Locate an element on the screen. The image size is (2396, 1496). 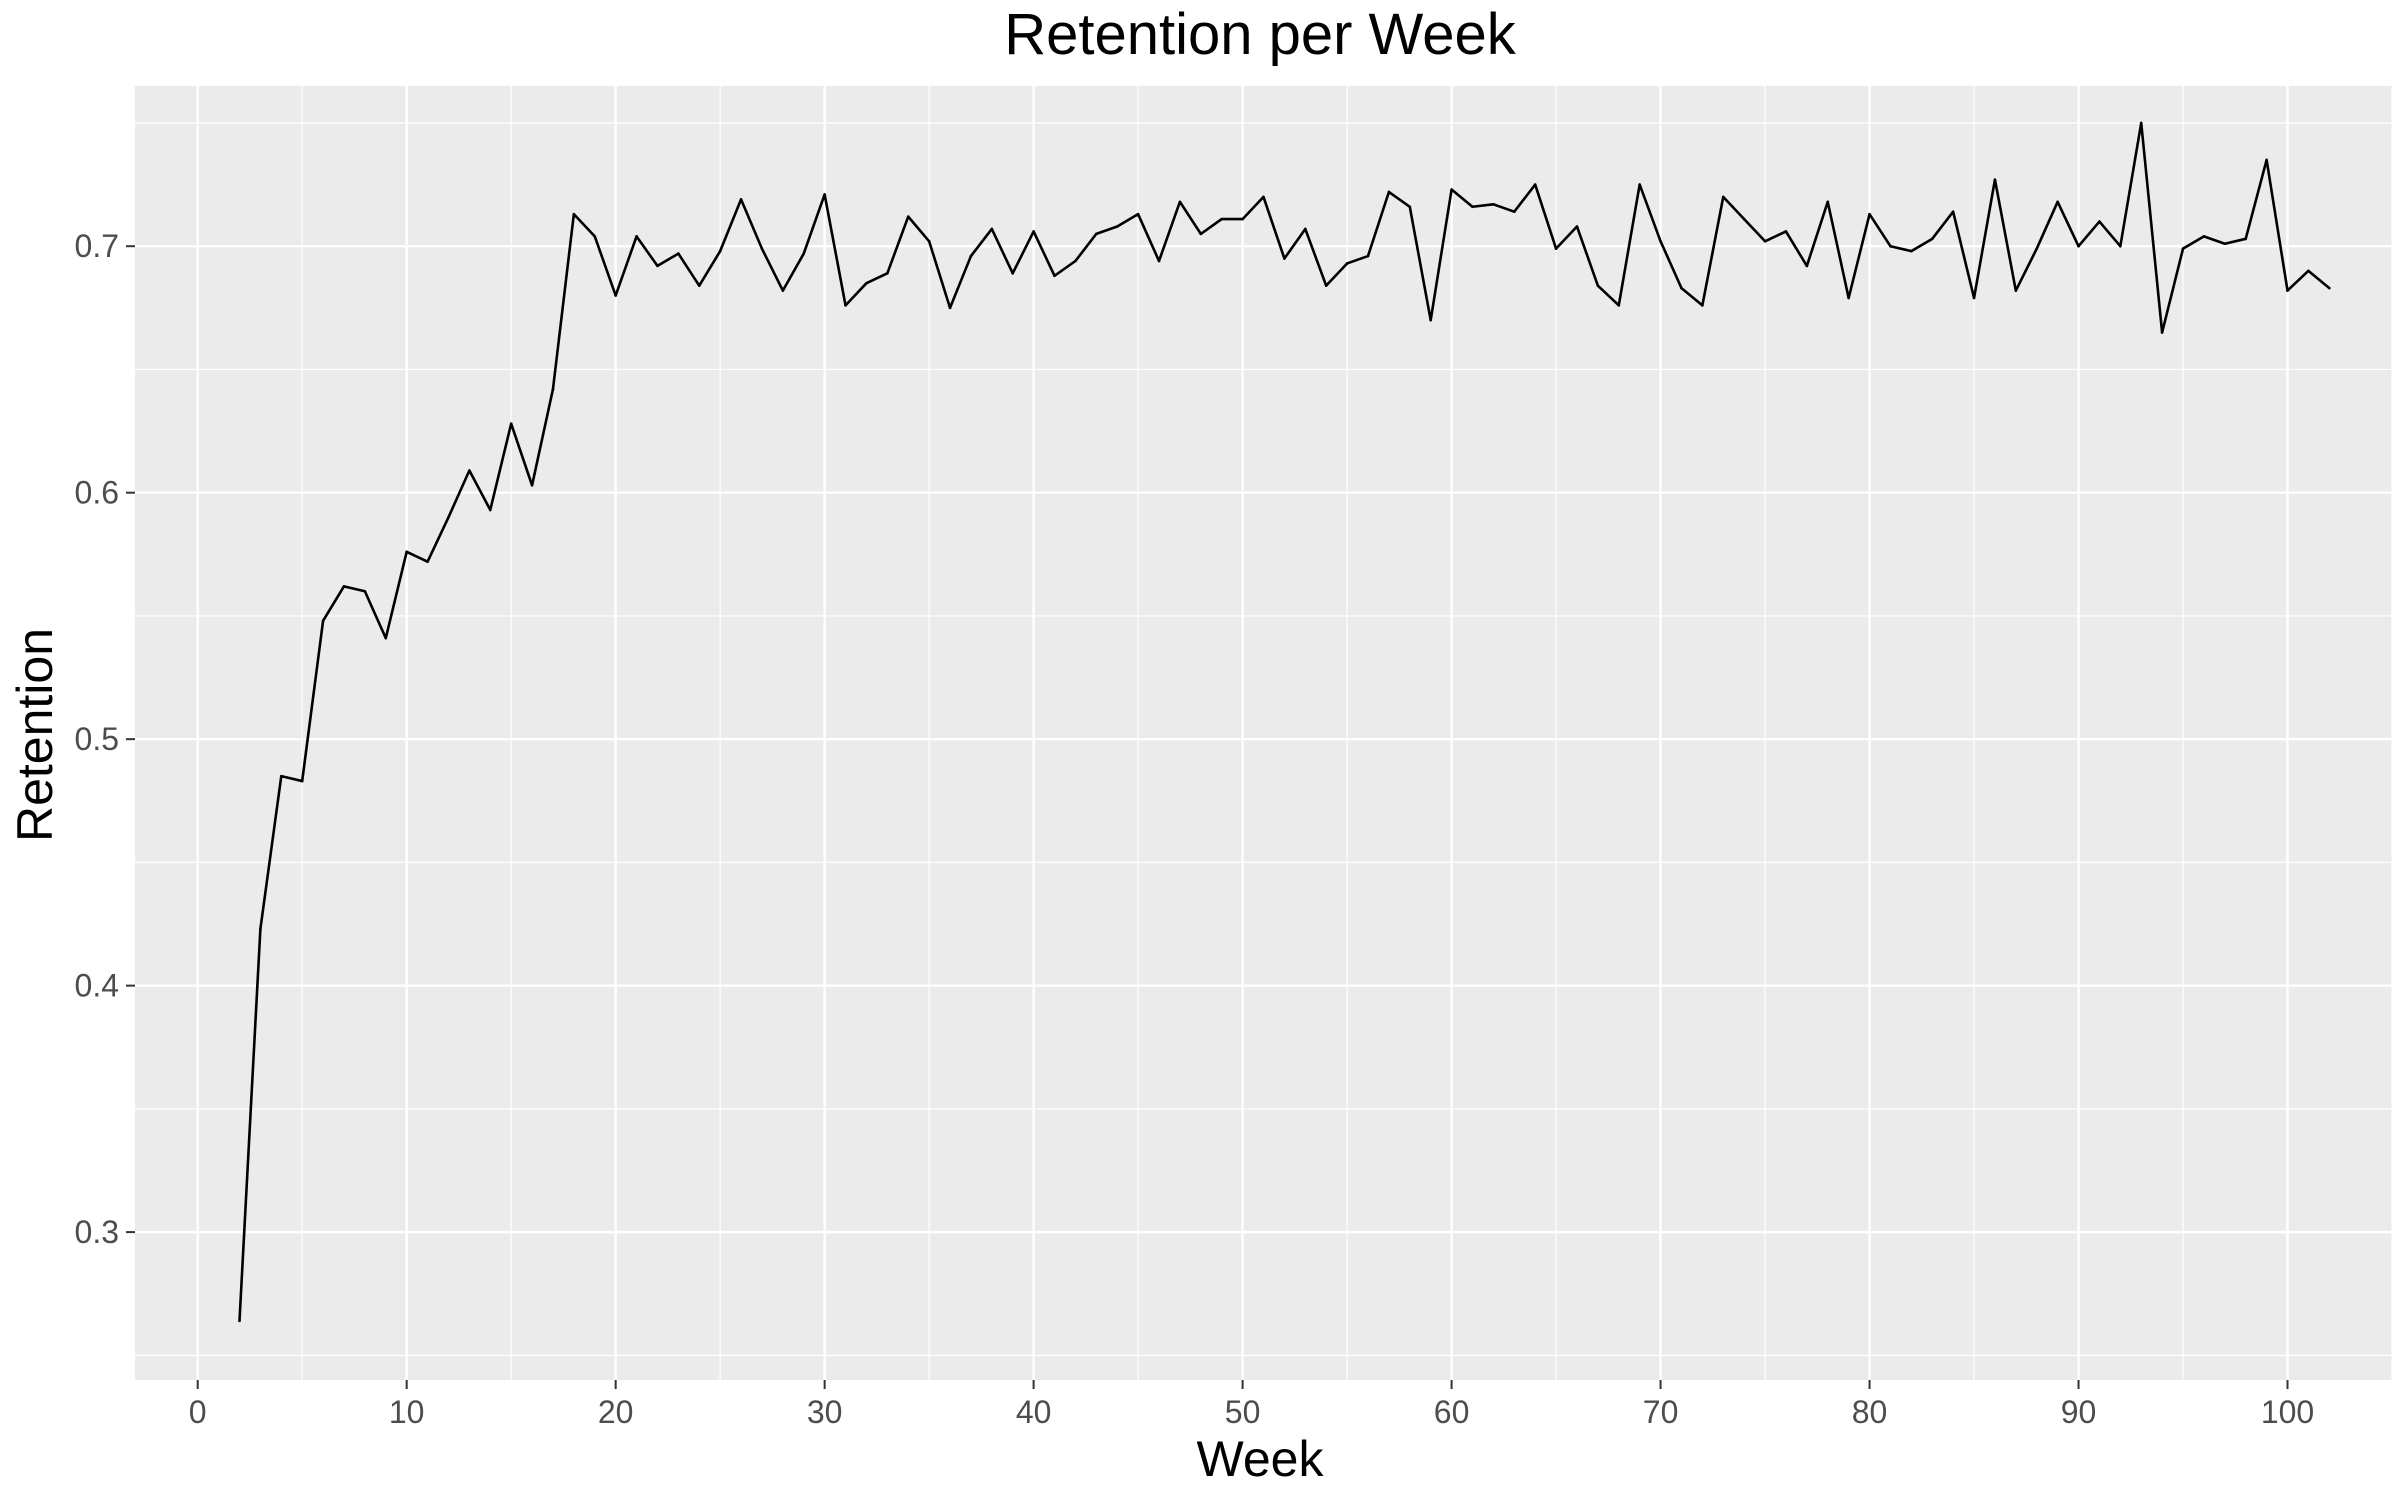
y-tick-label: 0.6 is located at coordinates (97, 493).